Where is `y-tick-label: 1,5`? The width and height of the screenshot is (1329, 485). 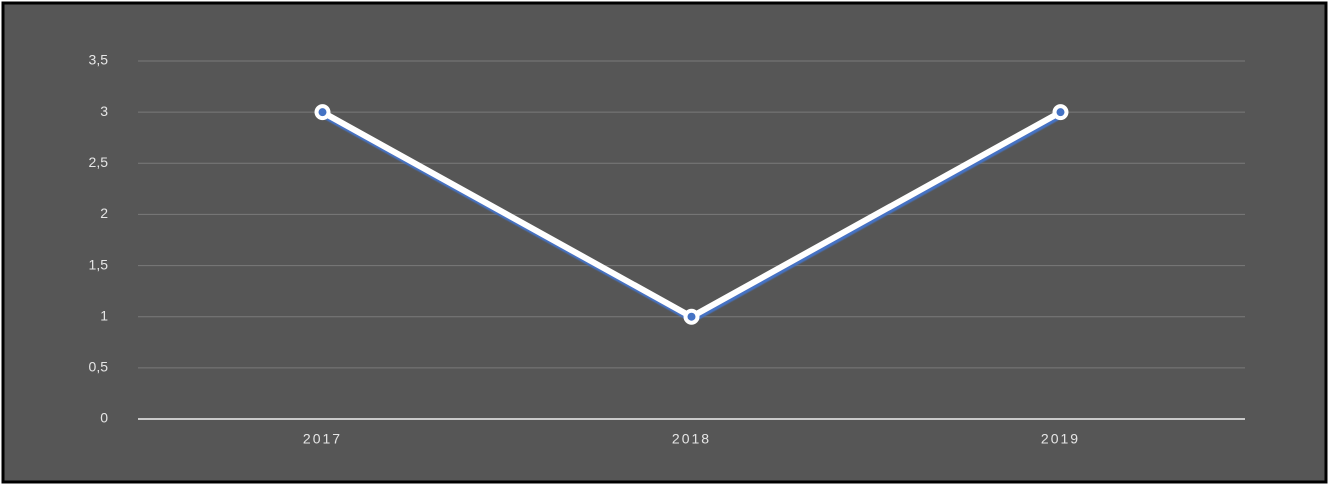 y-tick-label: 1,5 is located at coordinates (99, 264).